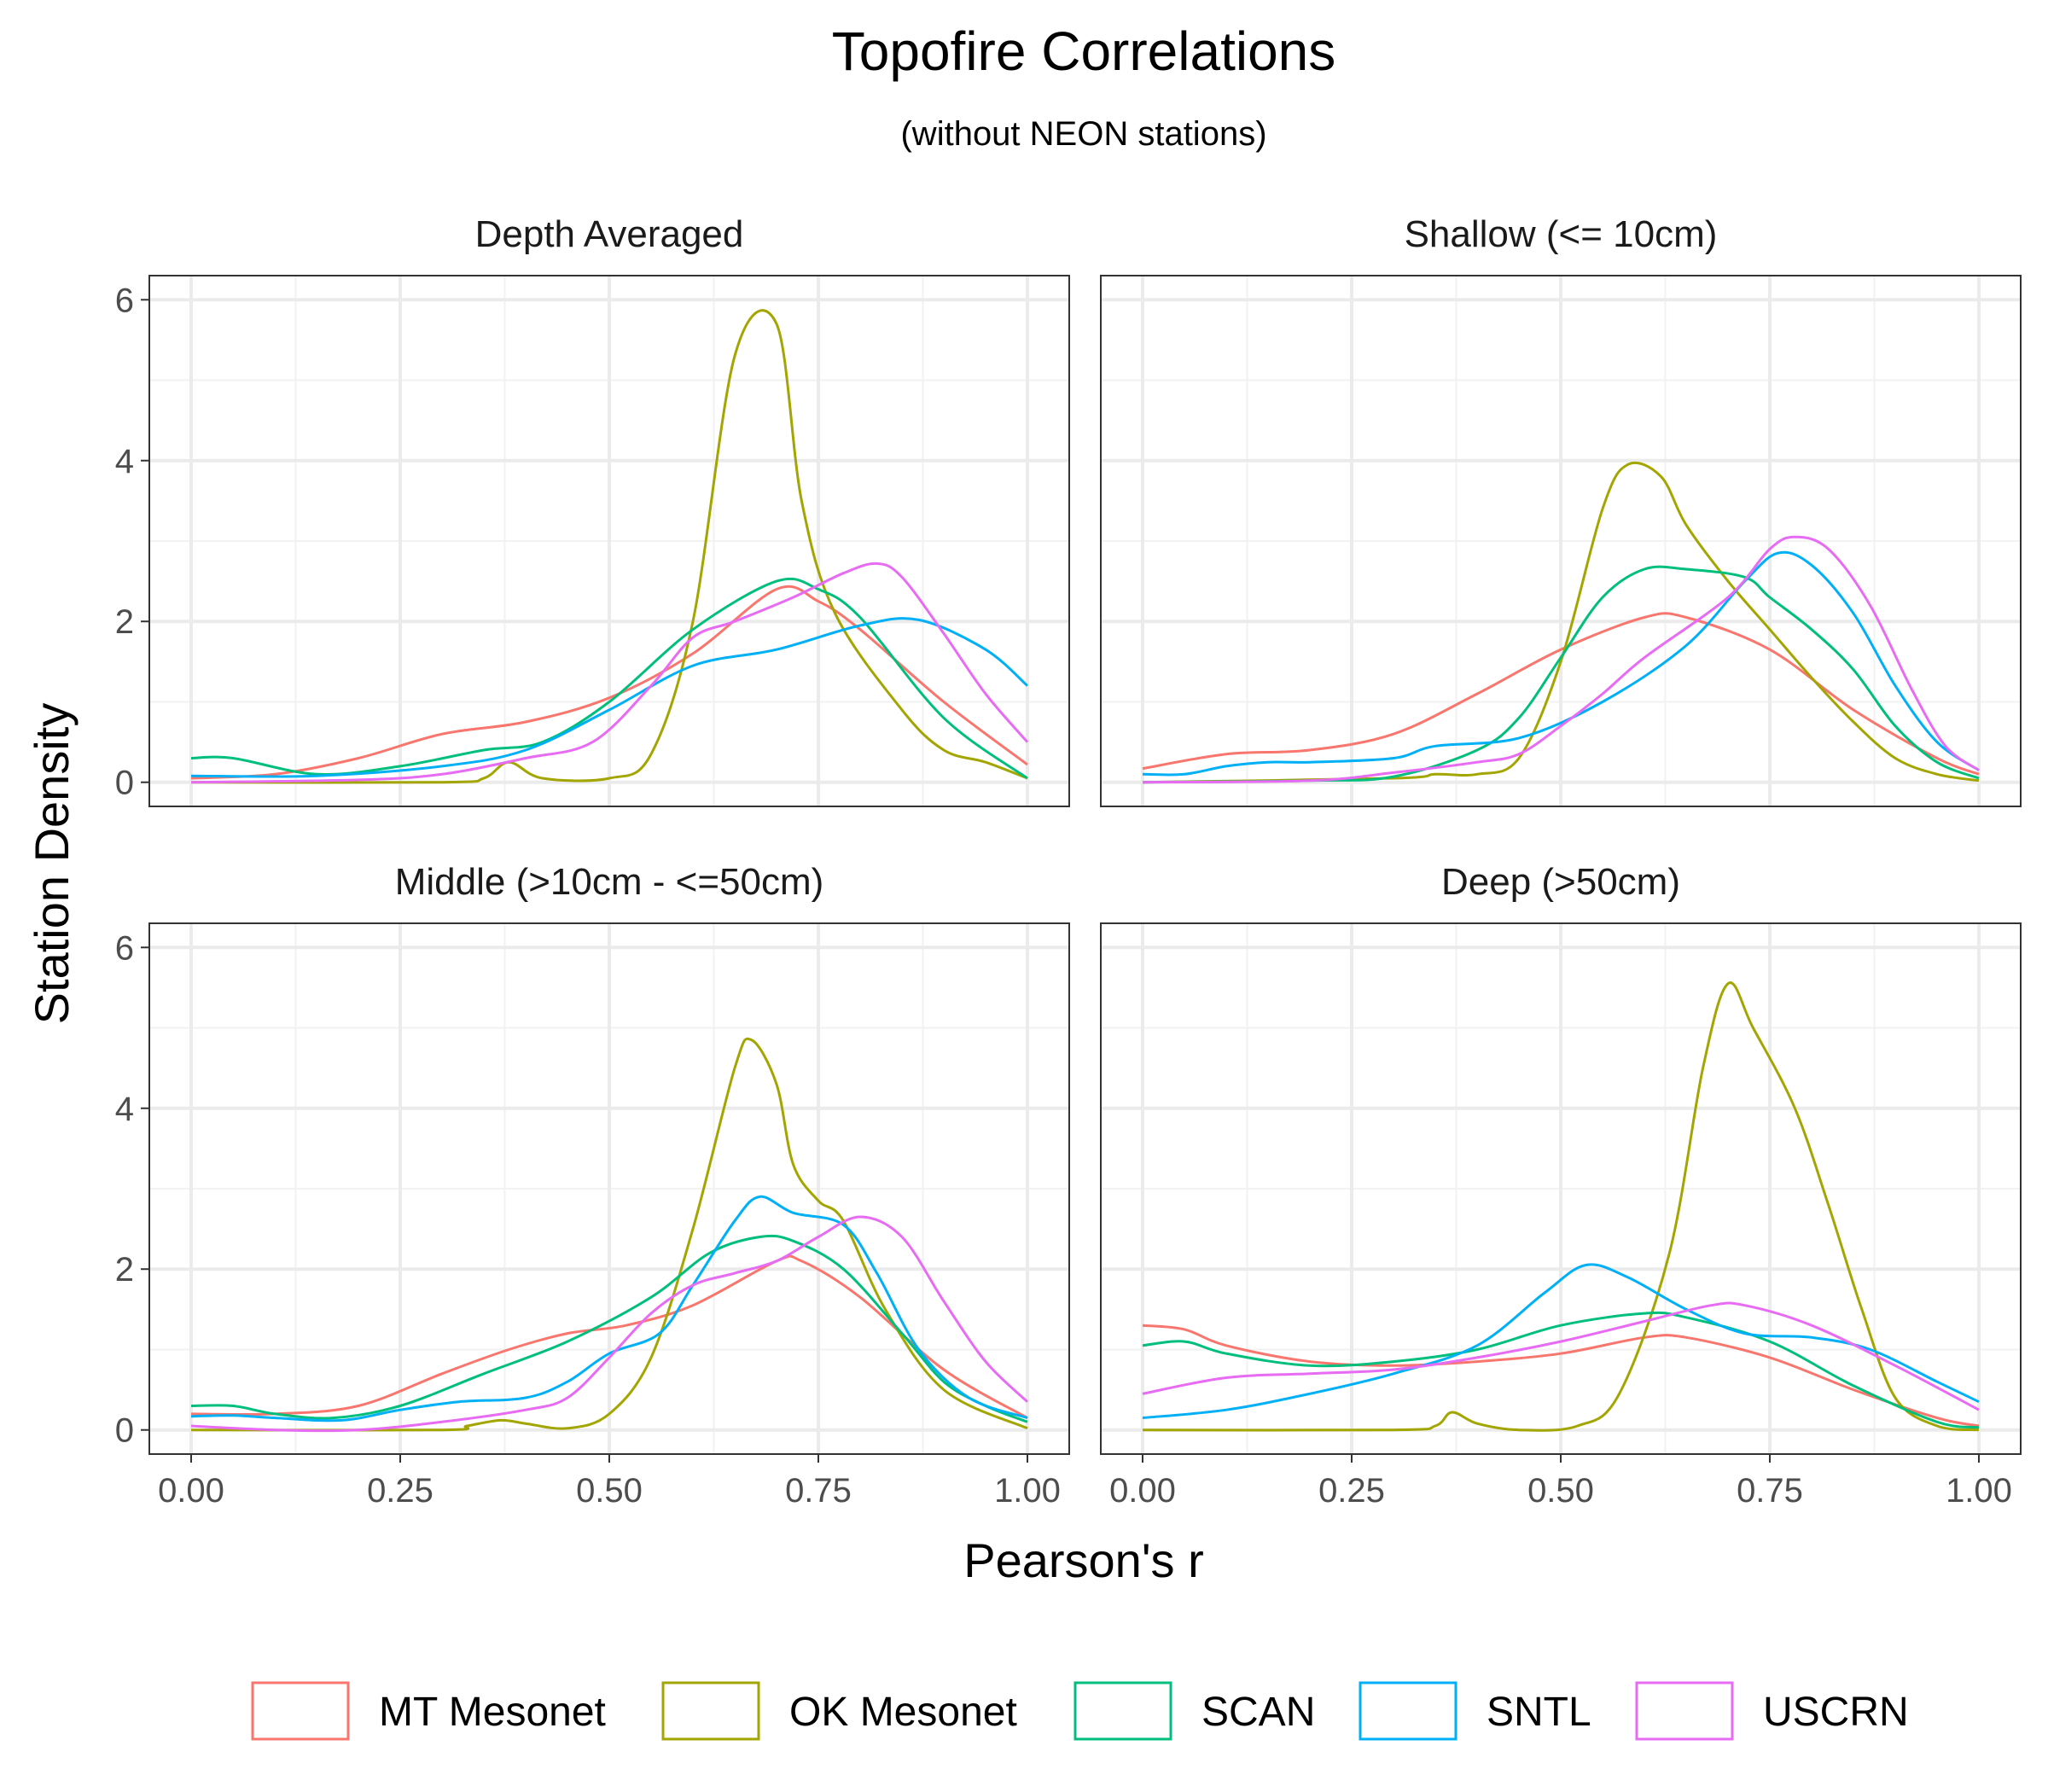 This screenshot has width=2048, height=1792. I want to click on panel-title: Depth Averaged, so click(609, 234).